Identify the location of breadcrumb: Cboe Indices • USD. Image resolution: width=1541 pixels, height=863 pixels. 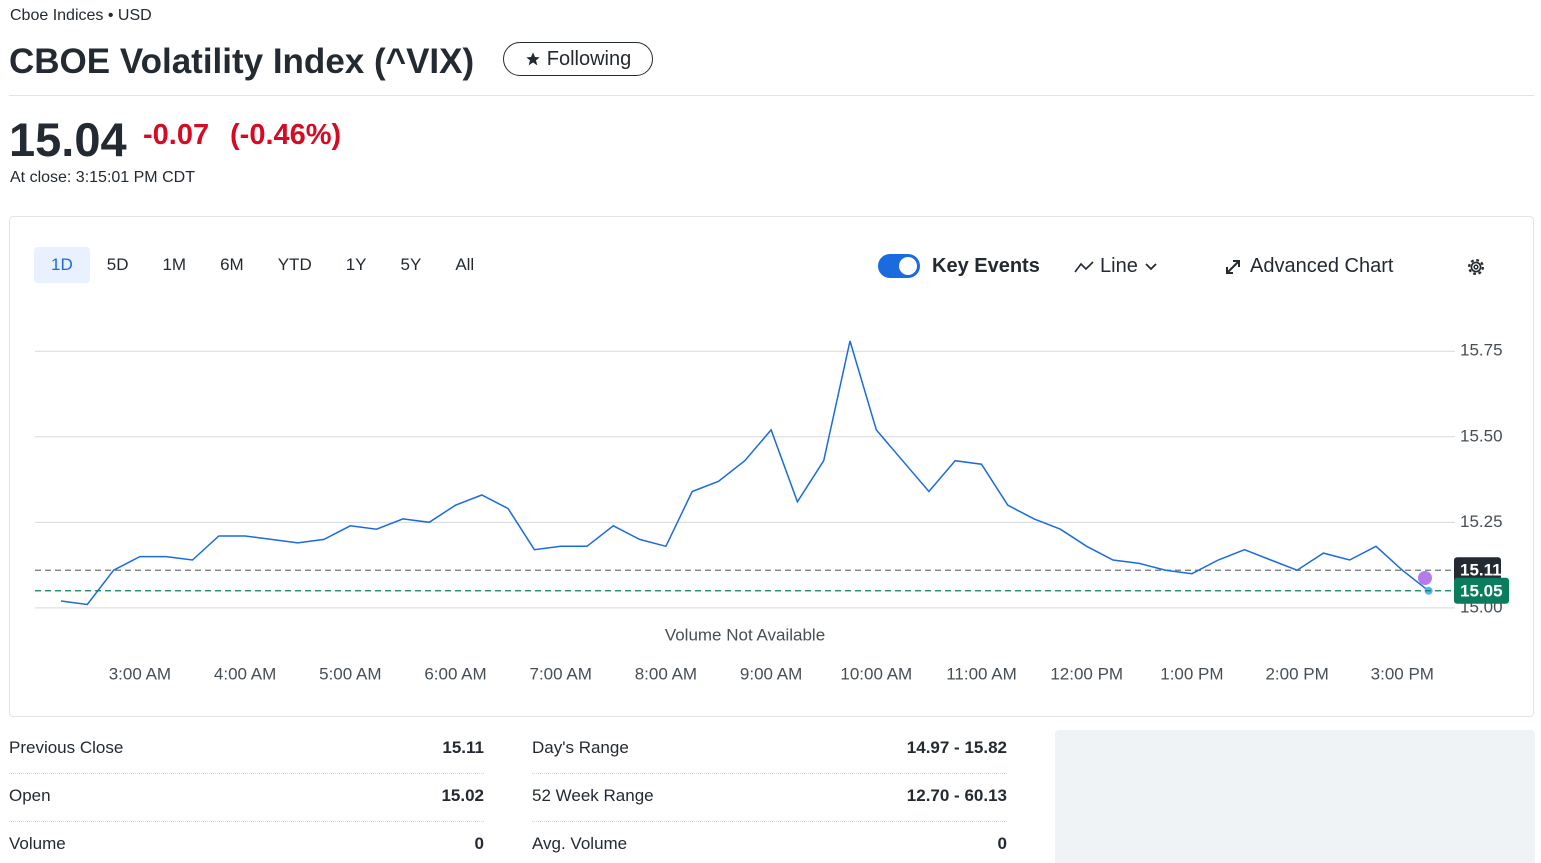
(81, 15).